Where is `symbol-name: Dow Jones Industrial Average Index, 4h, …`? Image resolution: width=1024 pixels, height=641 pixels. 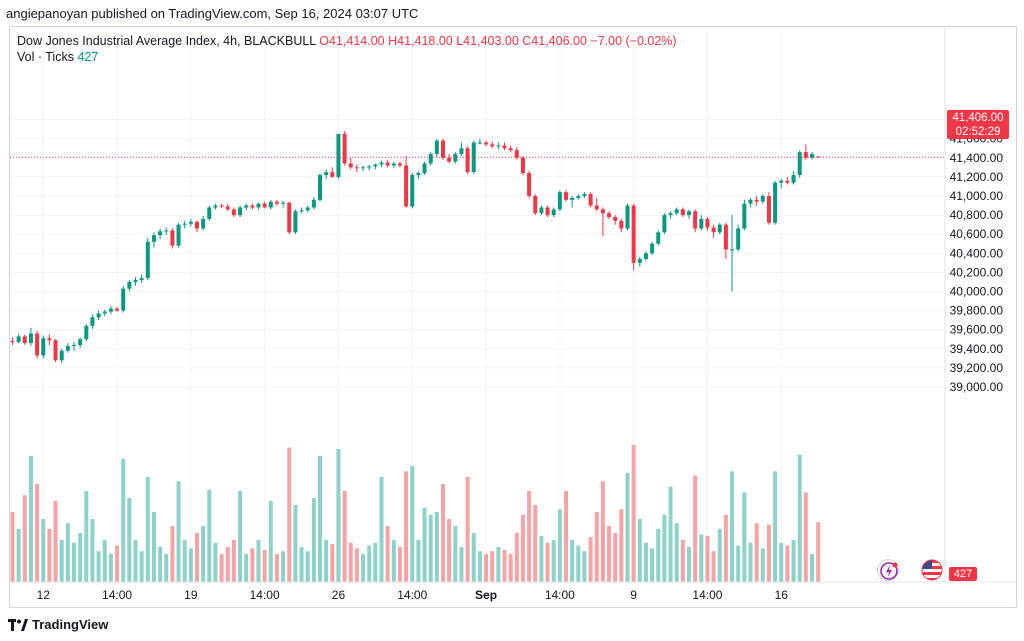
symbol-name: Dow Jones Industrial Average Index, 4h, … is located at coordinates (166, 41).